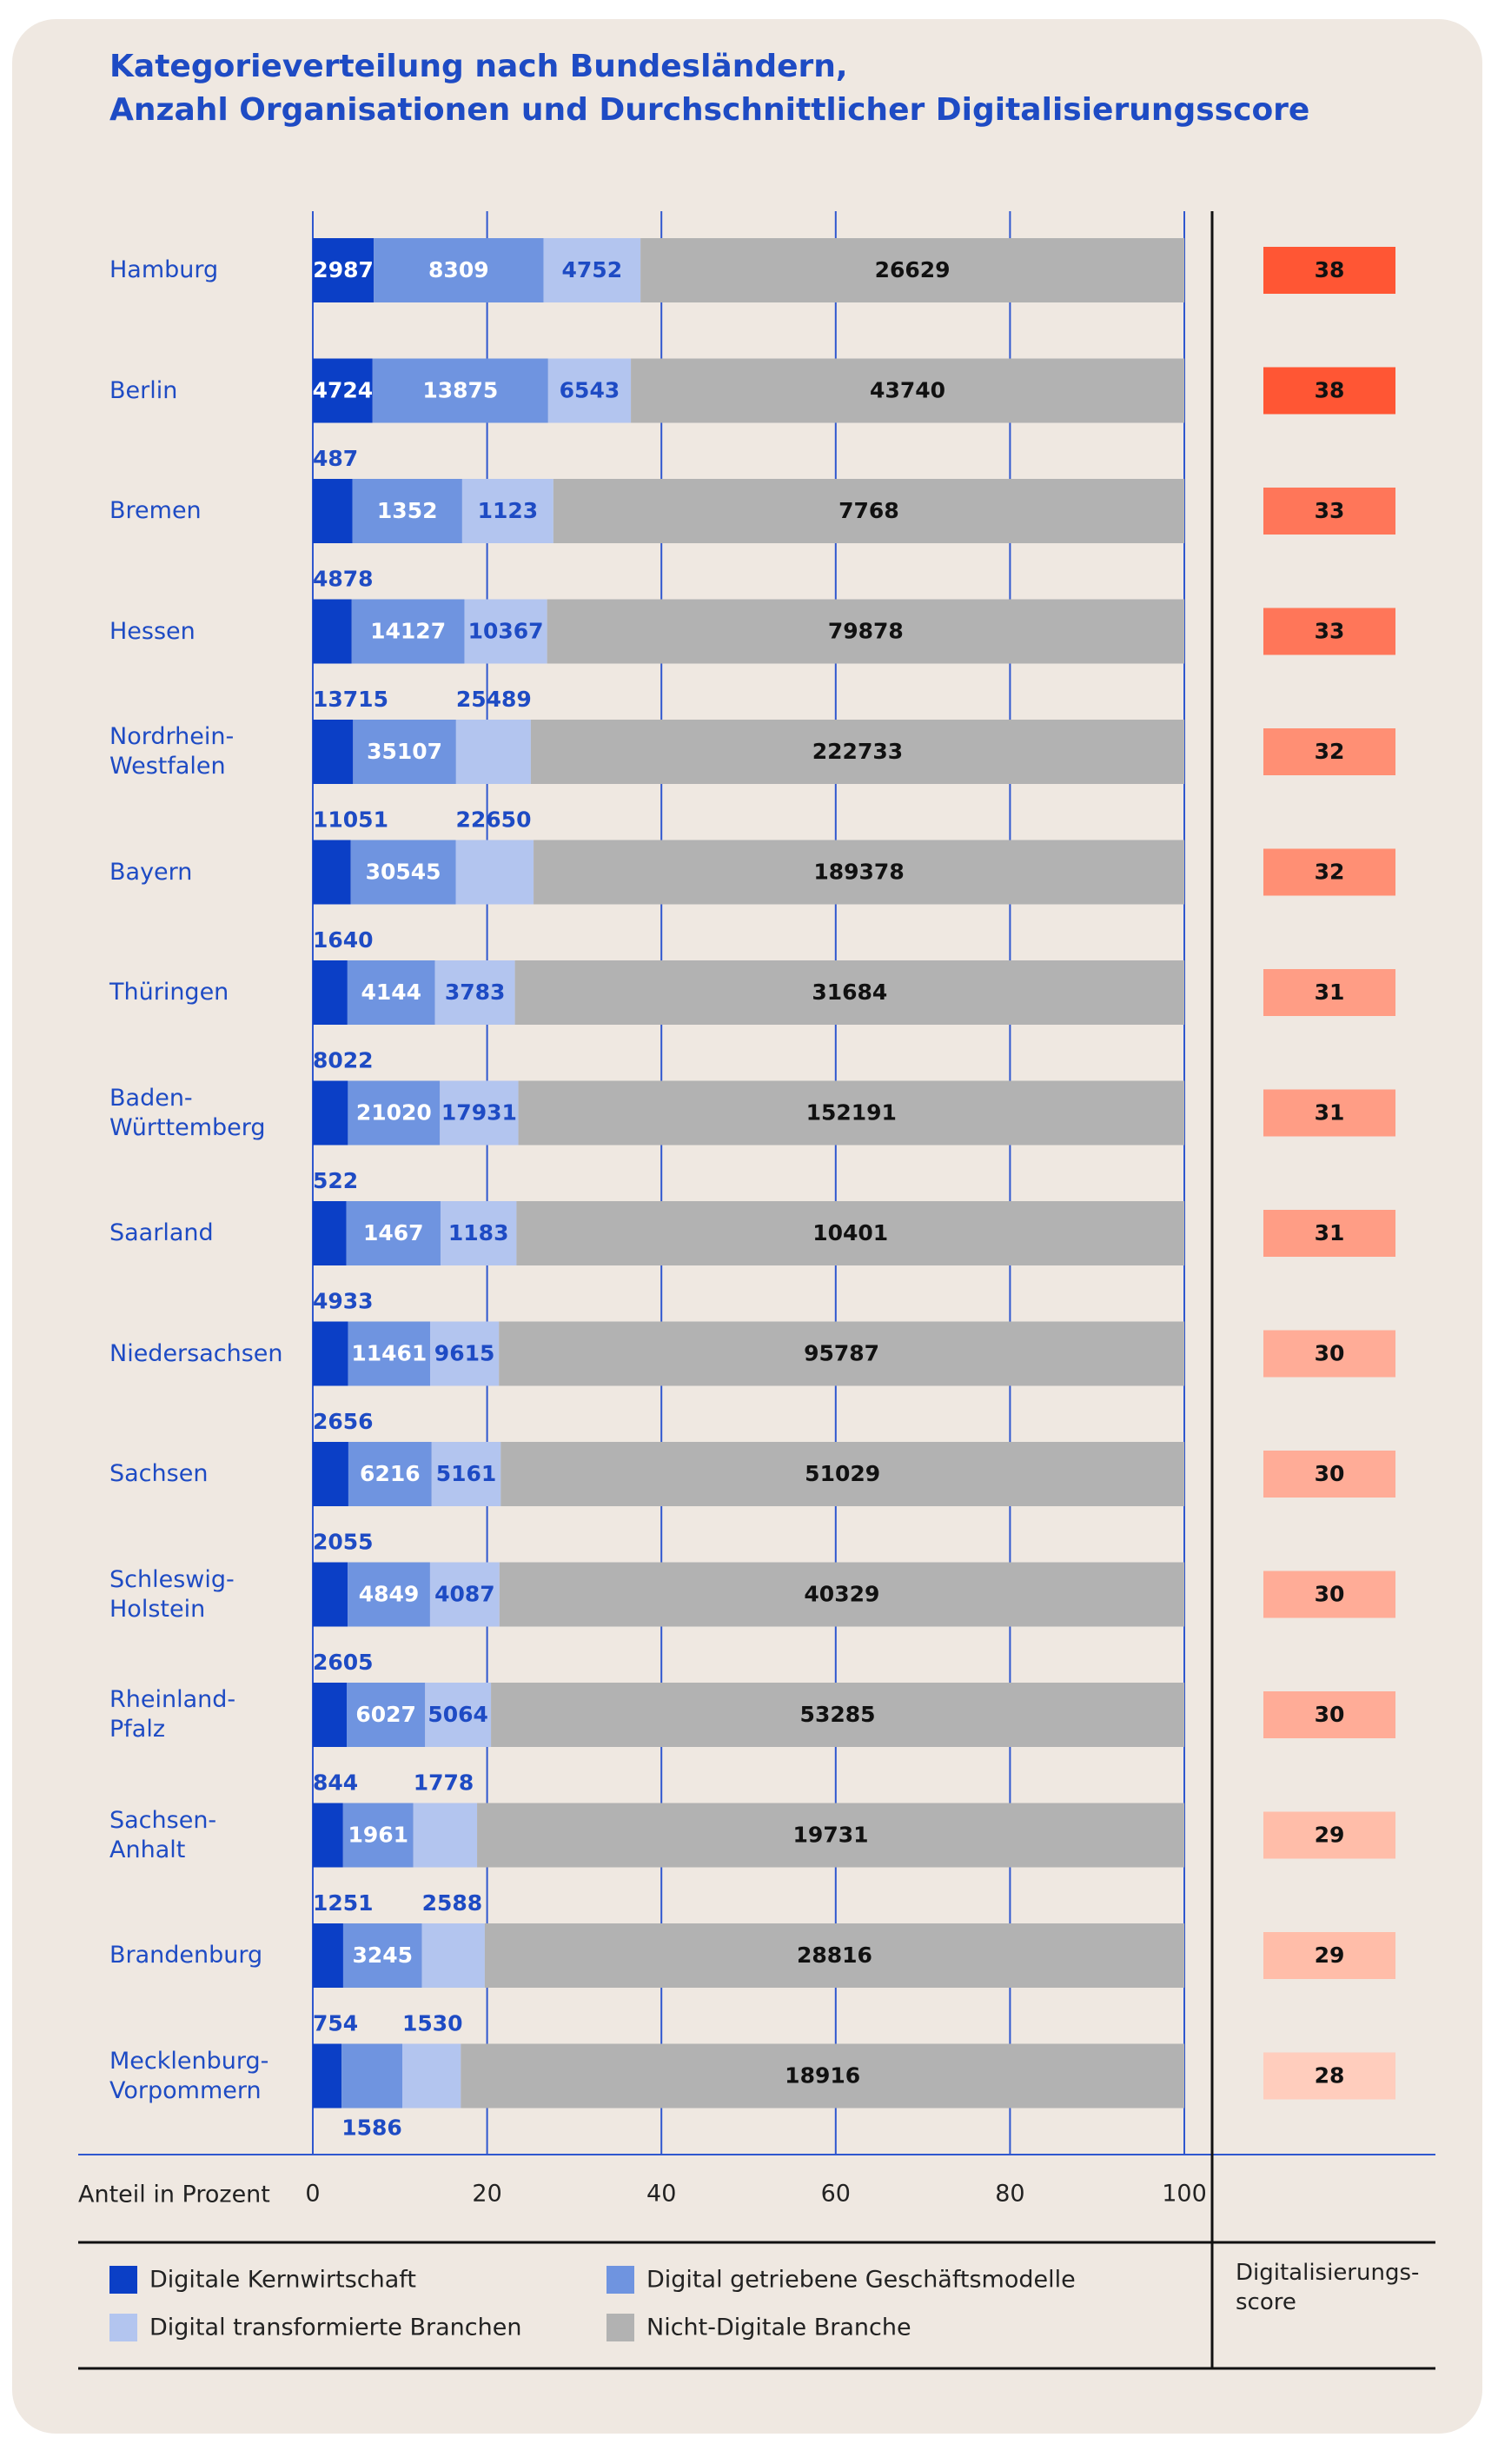 This screenshot has height=2464, width=1498. What do you see at coordinates (343, 1421) in the screenshot?
I see `value-label: 2656` at bounding box center [343, 1421].